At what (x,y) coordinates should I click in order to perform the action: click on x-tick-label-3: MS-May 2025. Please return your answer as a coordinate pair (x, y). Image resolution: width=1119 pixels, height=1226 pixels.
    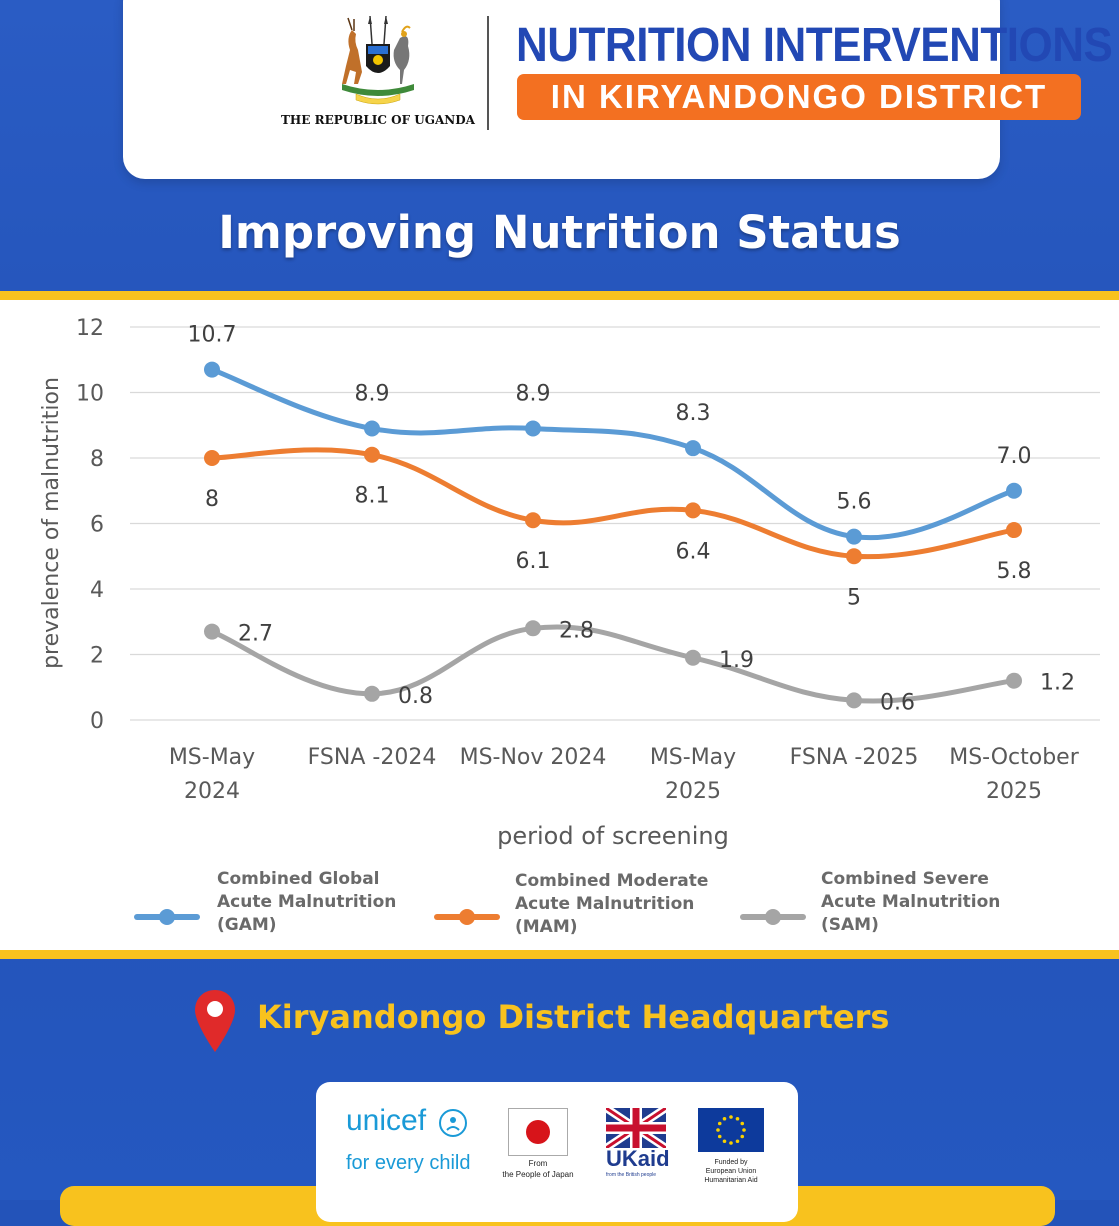
    Looking at the image, I should click on (693, 774).